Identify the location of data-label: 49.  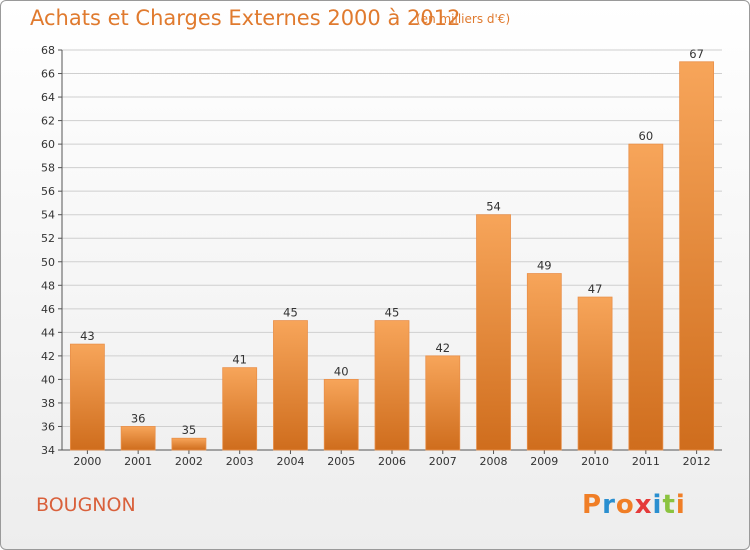
(544, 266).